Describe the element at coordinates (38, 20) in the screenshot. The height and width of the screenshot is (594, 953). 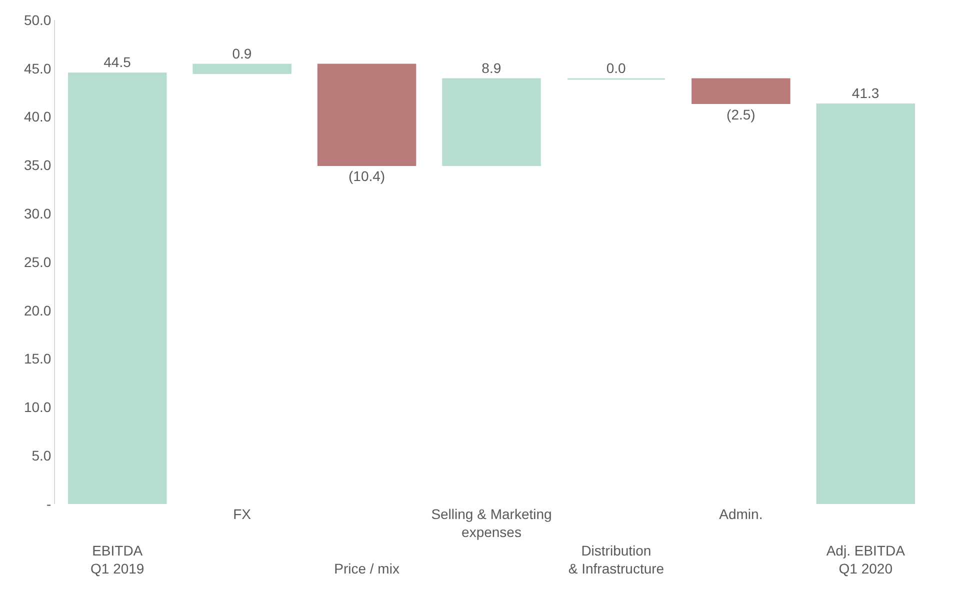
I see `y-tick-label: 50.0` at that location.